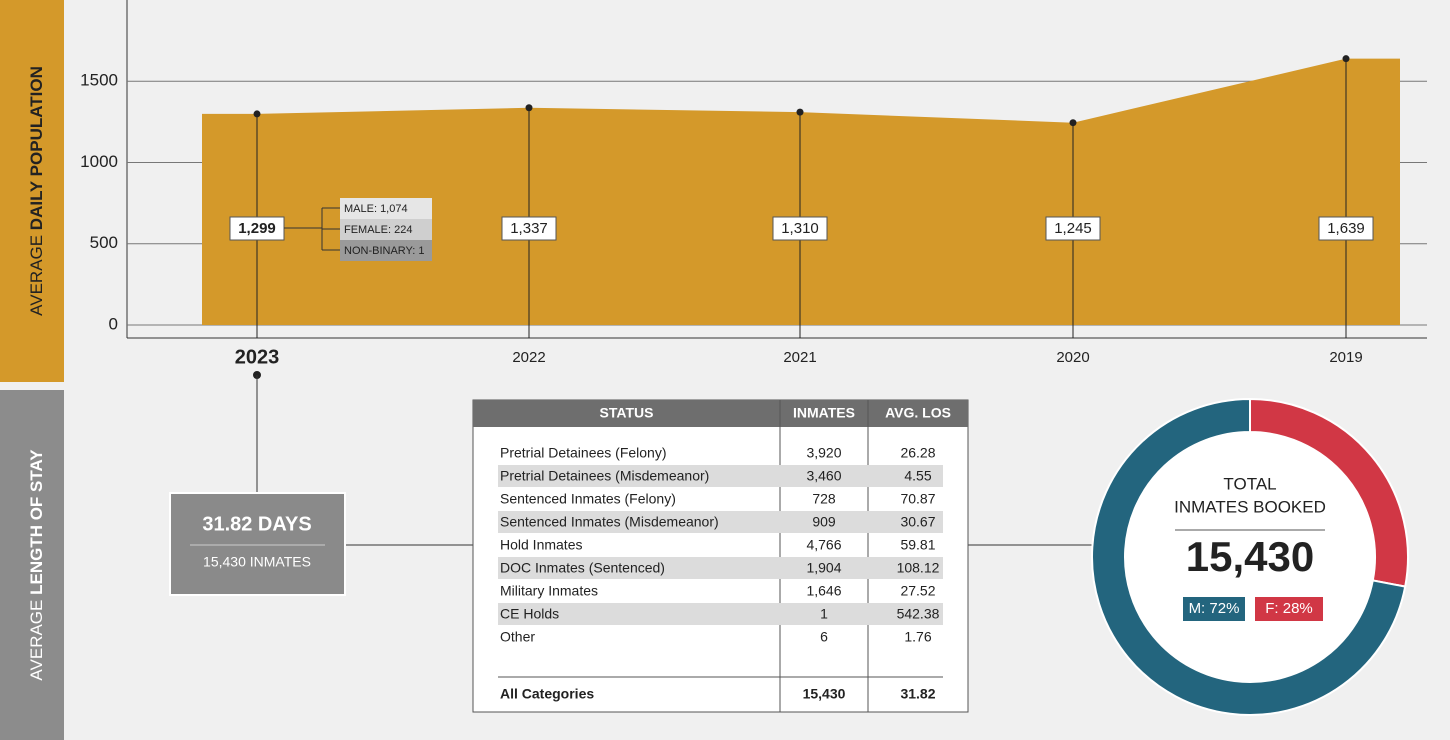 This screenshot has height=740, width=1450. Describe the element at coordinates (823, 568) in the screenshot. I see `table-cell: 1,904` at that location.